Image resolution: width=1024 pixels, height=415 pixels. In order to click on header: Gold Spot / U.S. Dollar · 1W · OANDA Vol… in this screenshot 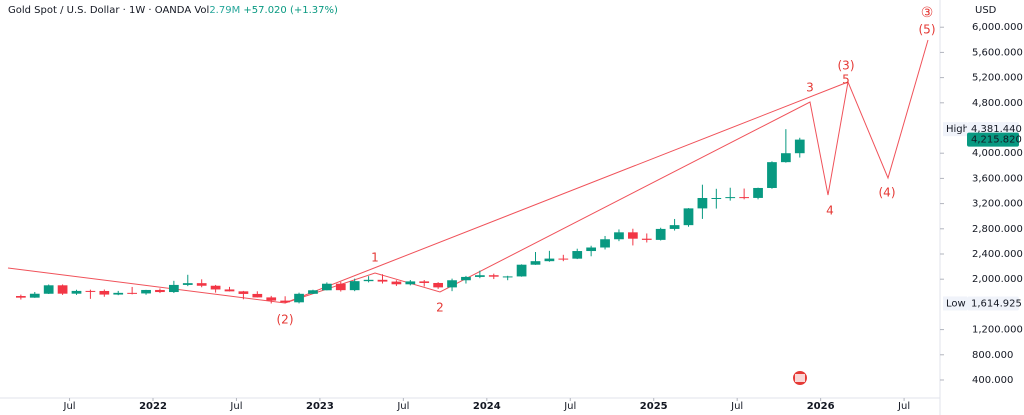, I will do `click(173, 10)`.